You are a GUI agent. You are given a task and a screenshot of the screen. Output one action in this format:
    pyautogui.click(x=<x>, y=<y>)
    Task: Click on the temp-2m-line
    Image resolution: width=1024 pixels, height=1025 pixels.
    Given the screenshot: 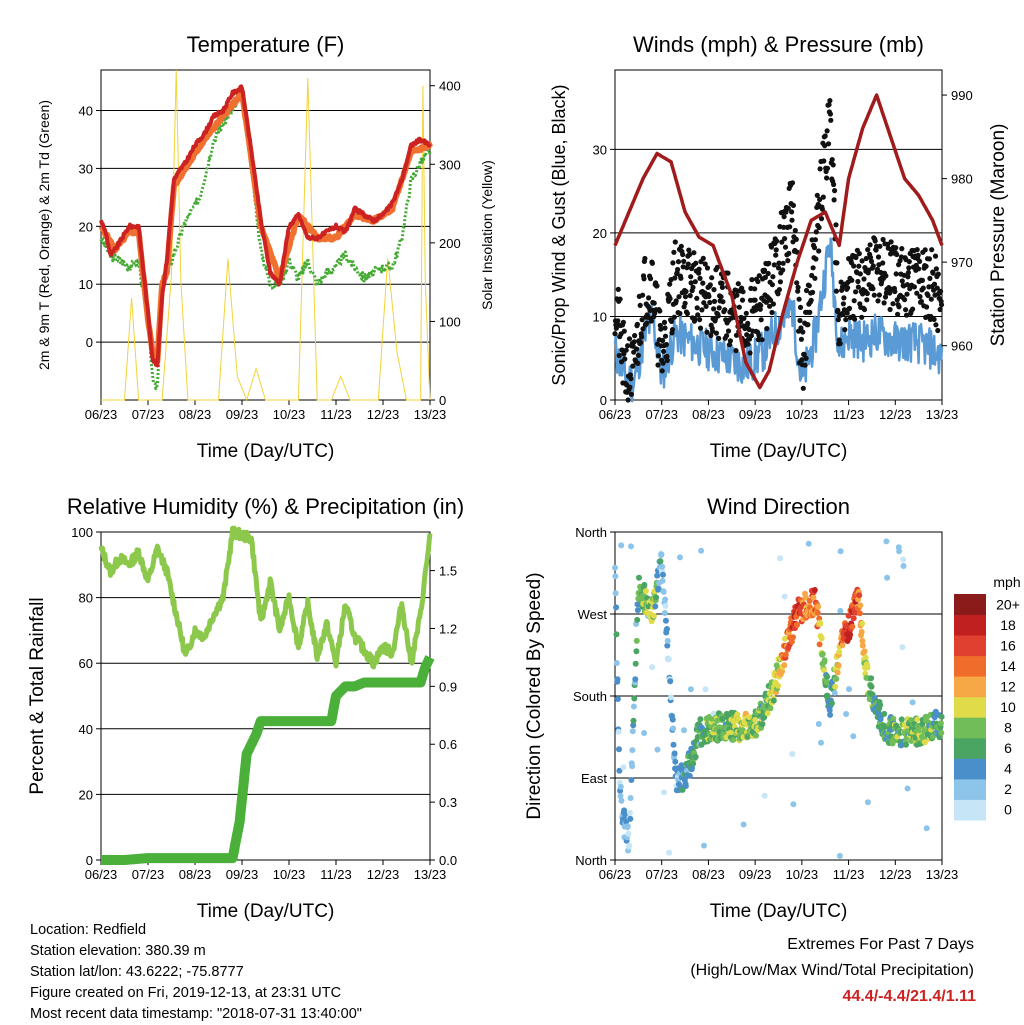 What is the action you would take?
    pyautogui.click(x=265, y=226)
    